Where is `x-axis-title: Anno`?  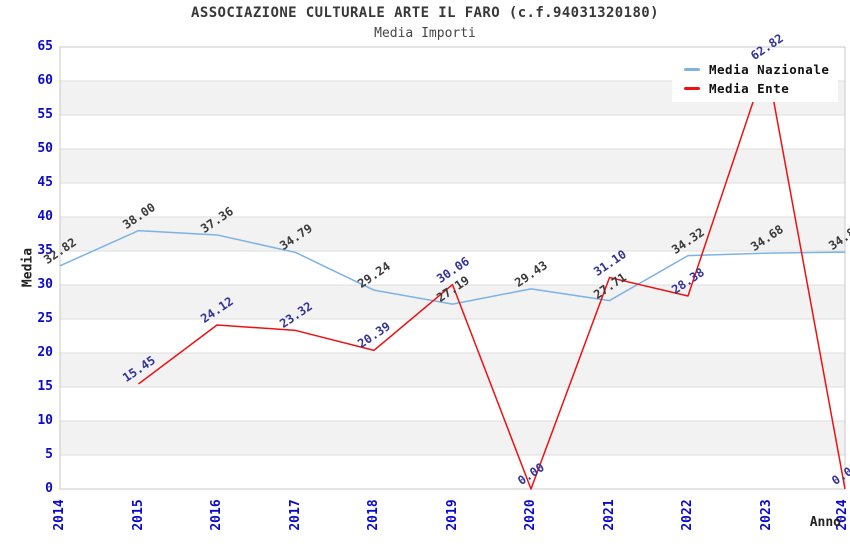
x-axis-title: Anno is located at coordinates (825, 522).